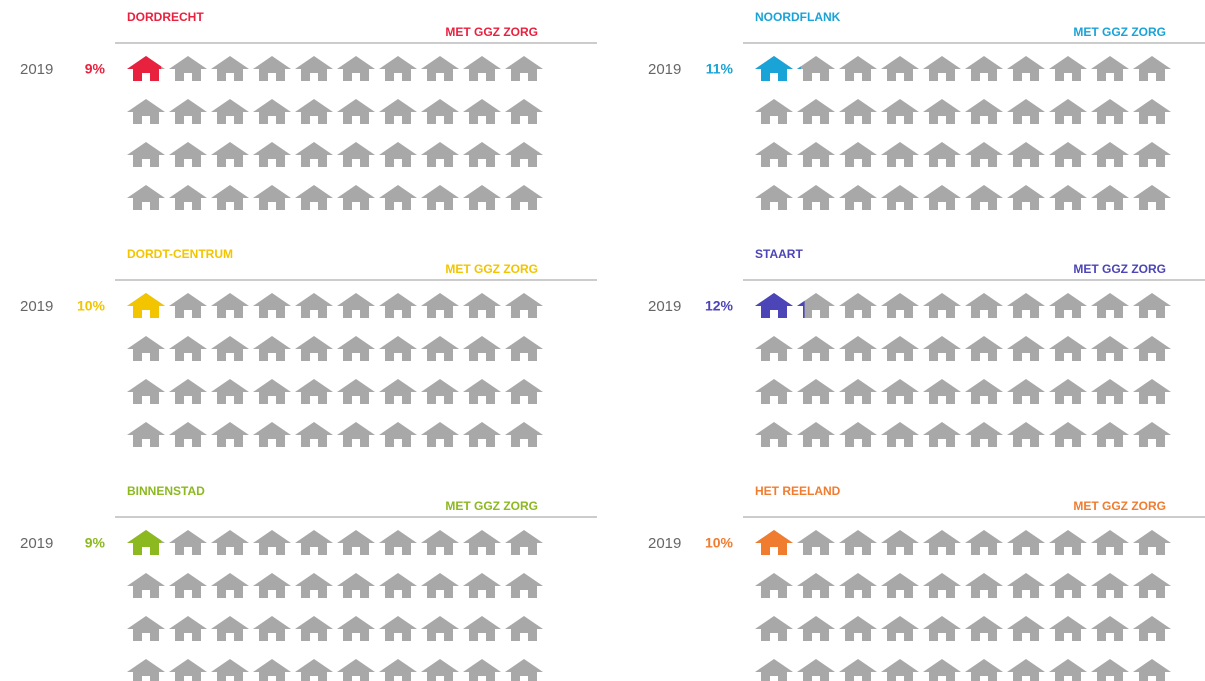 The width and height of the screenshot is (1205, 681). What do you see at coordinates (95, 69) in the screenshot?
I see `value-label: 9%` at bounding box center [95, 69].